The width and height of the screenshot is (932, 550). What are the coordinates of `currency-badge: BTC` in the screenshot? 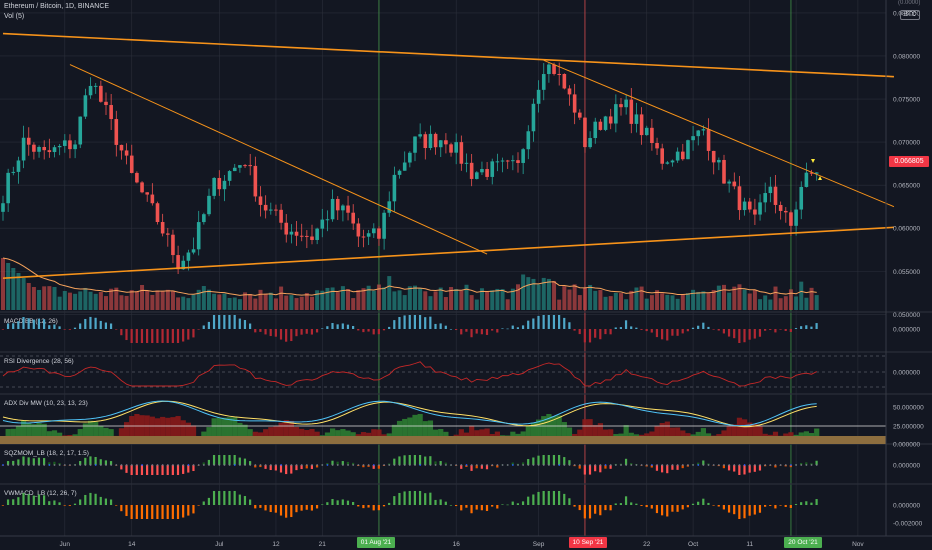 It's located at (910, 15).